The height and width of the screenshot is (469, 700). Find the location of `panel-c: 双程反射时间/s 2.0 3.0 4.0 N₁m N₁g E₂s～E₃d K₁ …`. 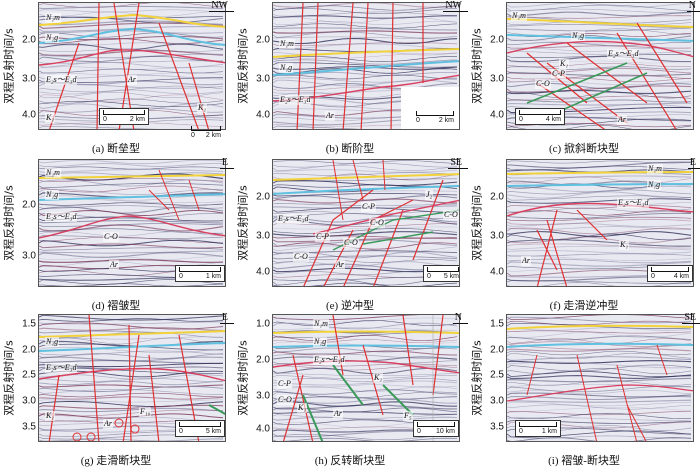

panel-c: 双程反射时间/s 2.0 3.0 4.0 N₁m N₁g E₂s～E₃d K₁ … is located at coordinates (584, 78).